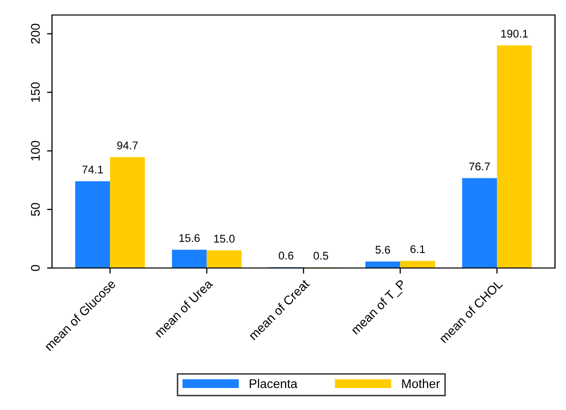  Describe the element at coordinates (35, 92) in the screenshot. I see `y-tick-label: 150` at that location.